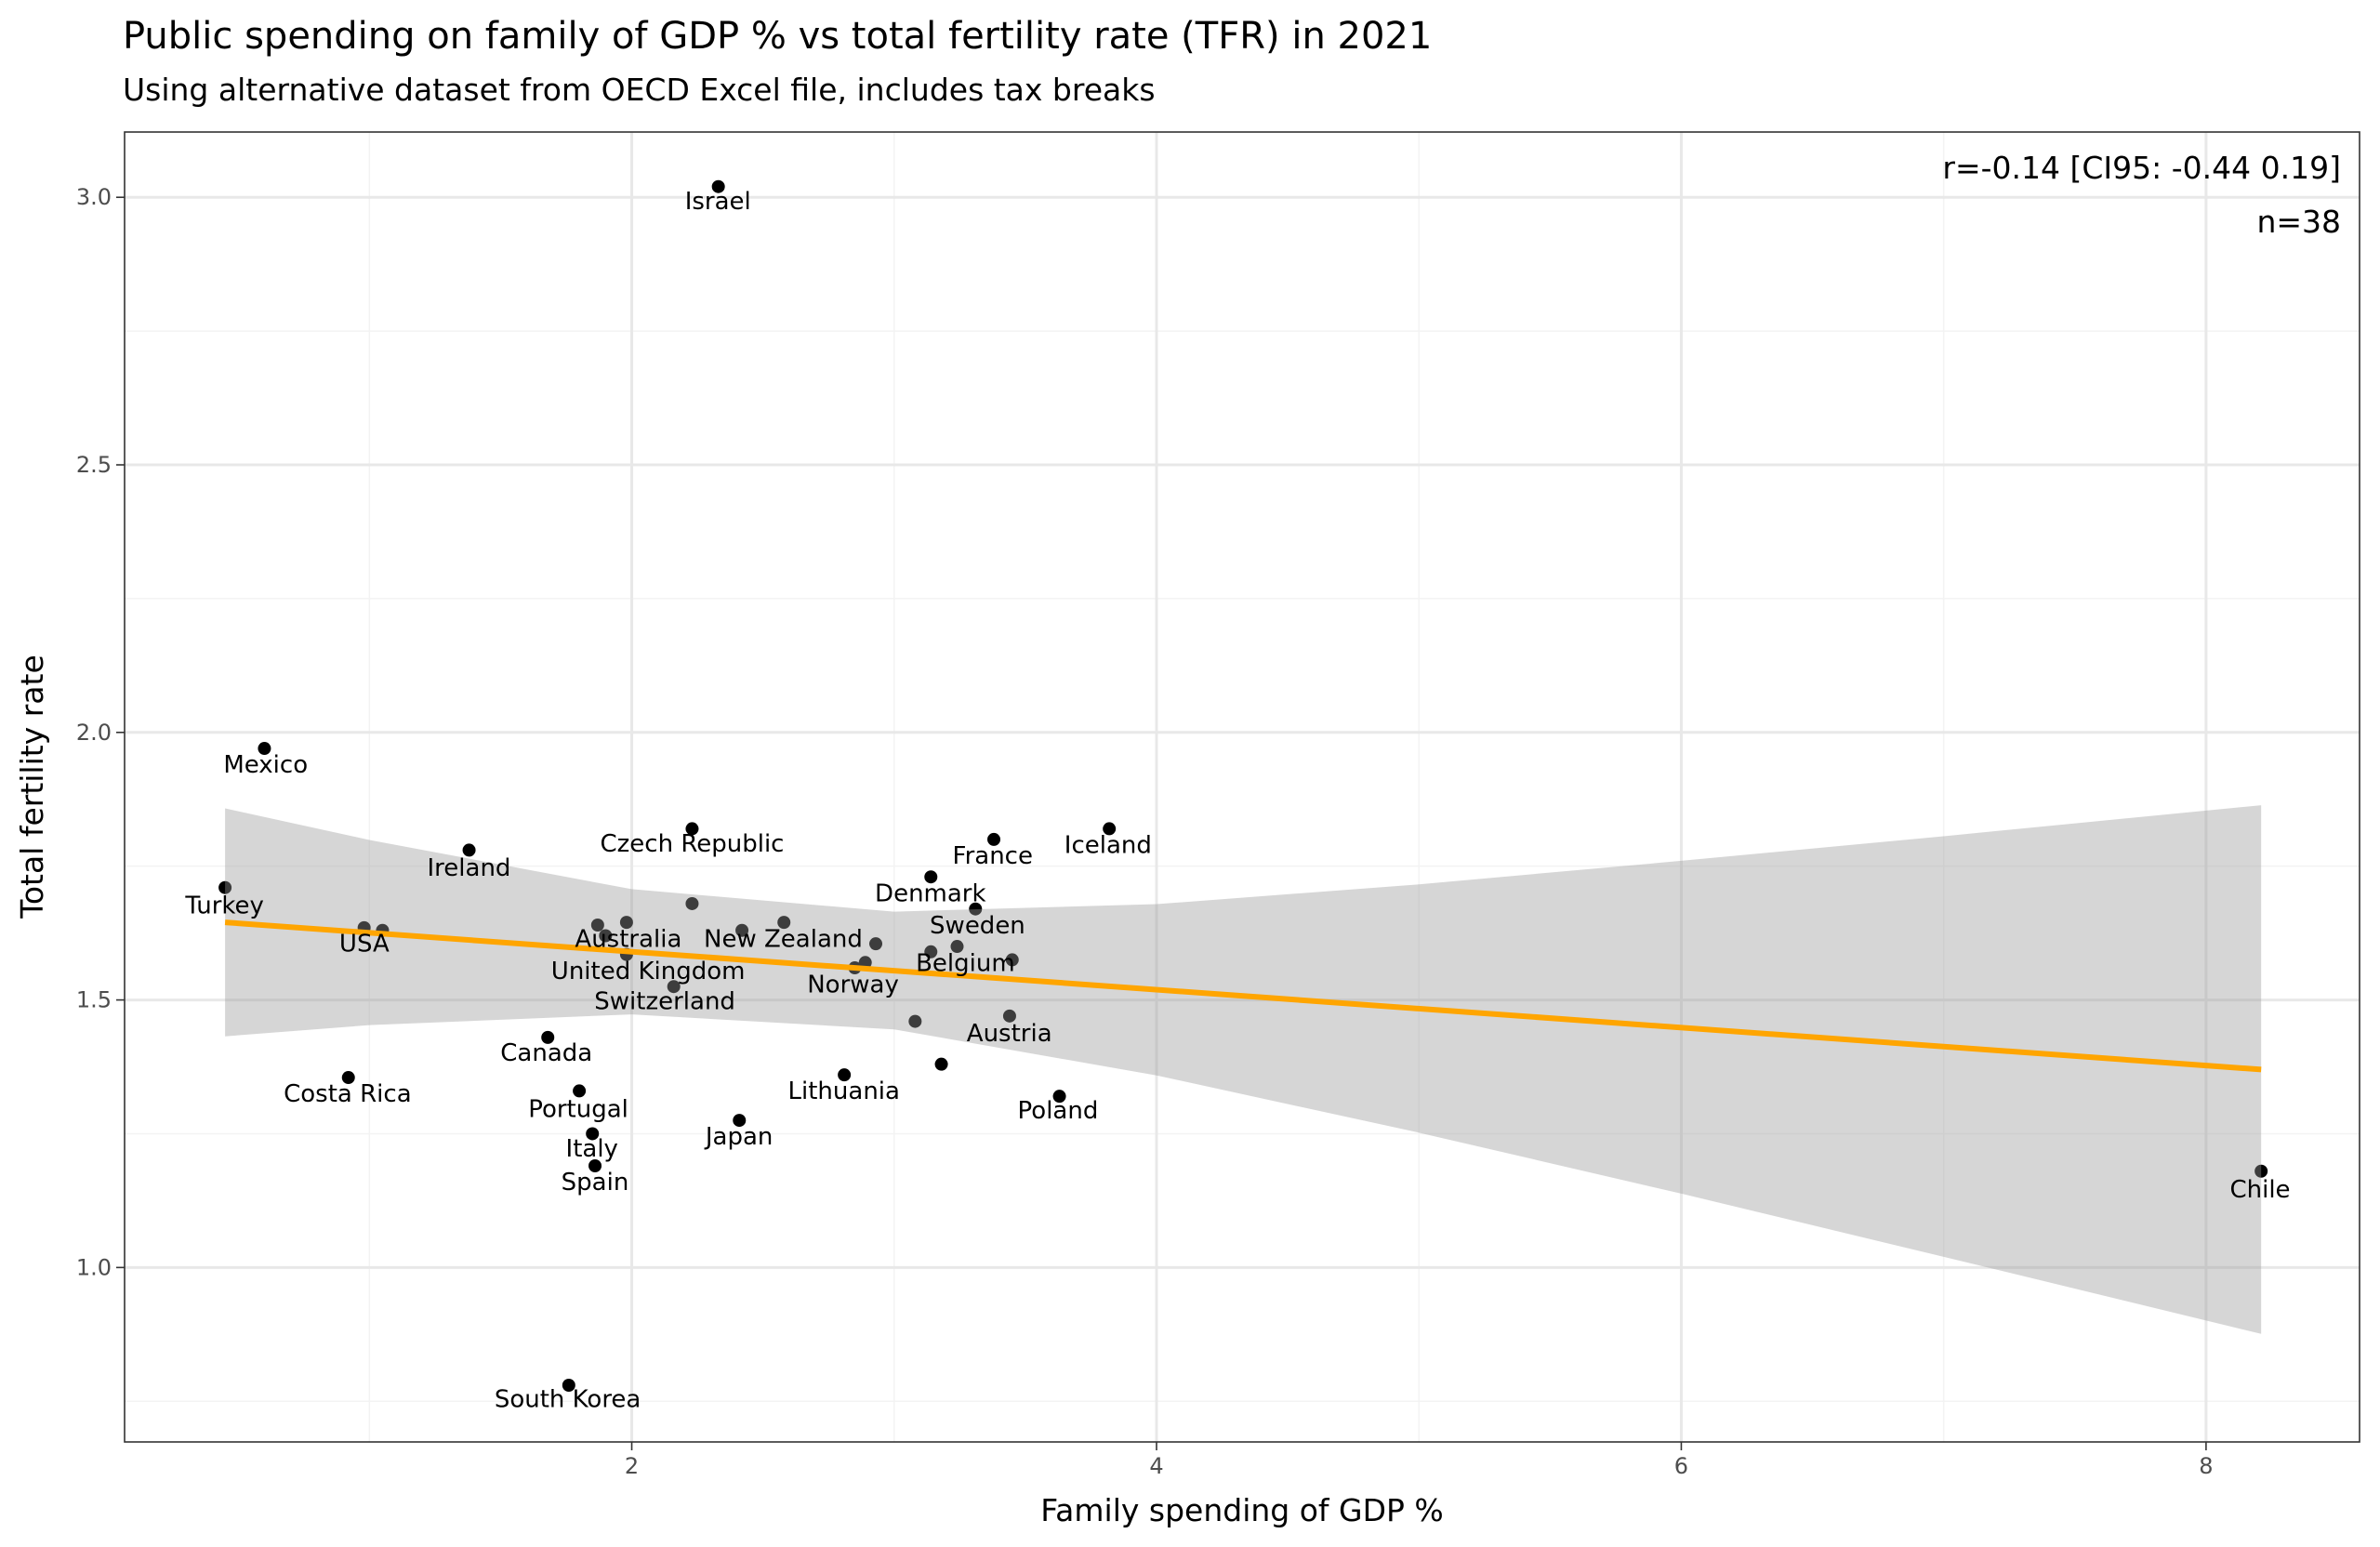  Describe the element at coordinates (94, 197) in the screenshot. I see `y-tick-label: 3.0` at that location.